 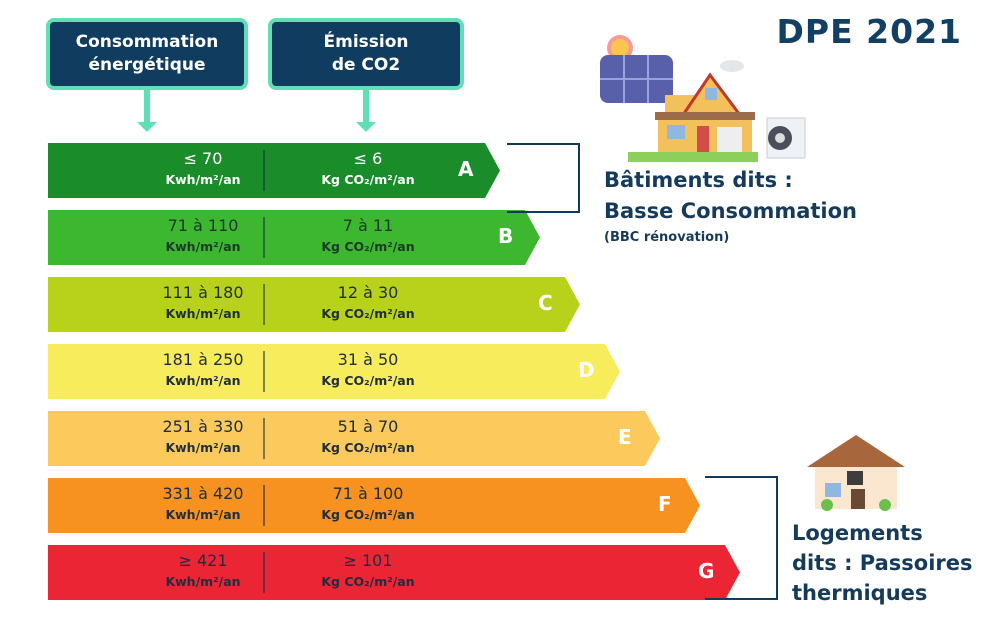 What do you see at coordinates (203, 225) in the screenshot?
I see `energy-value: 71 à 110` at bounding box center [203, 225].